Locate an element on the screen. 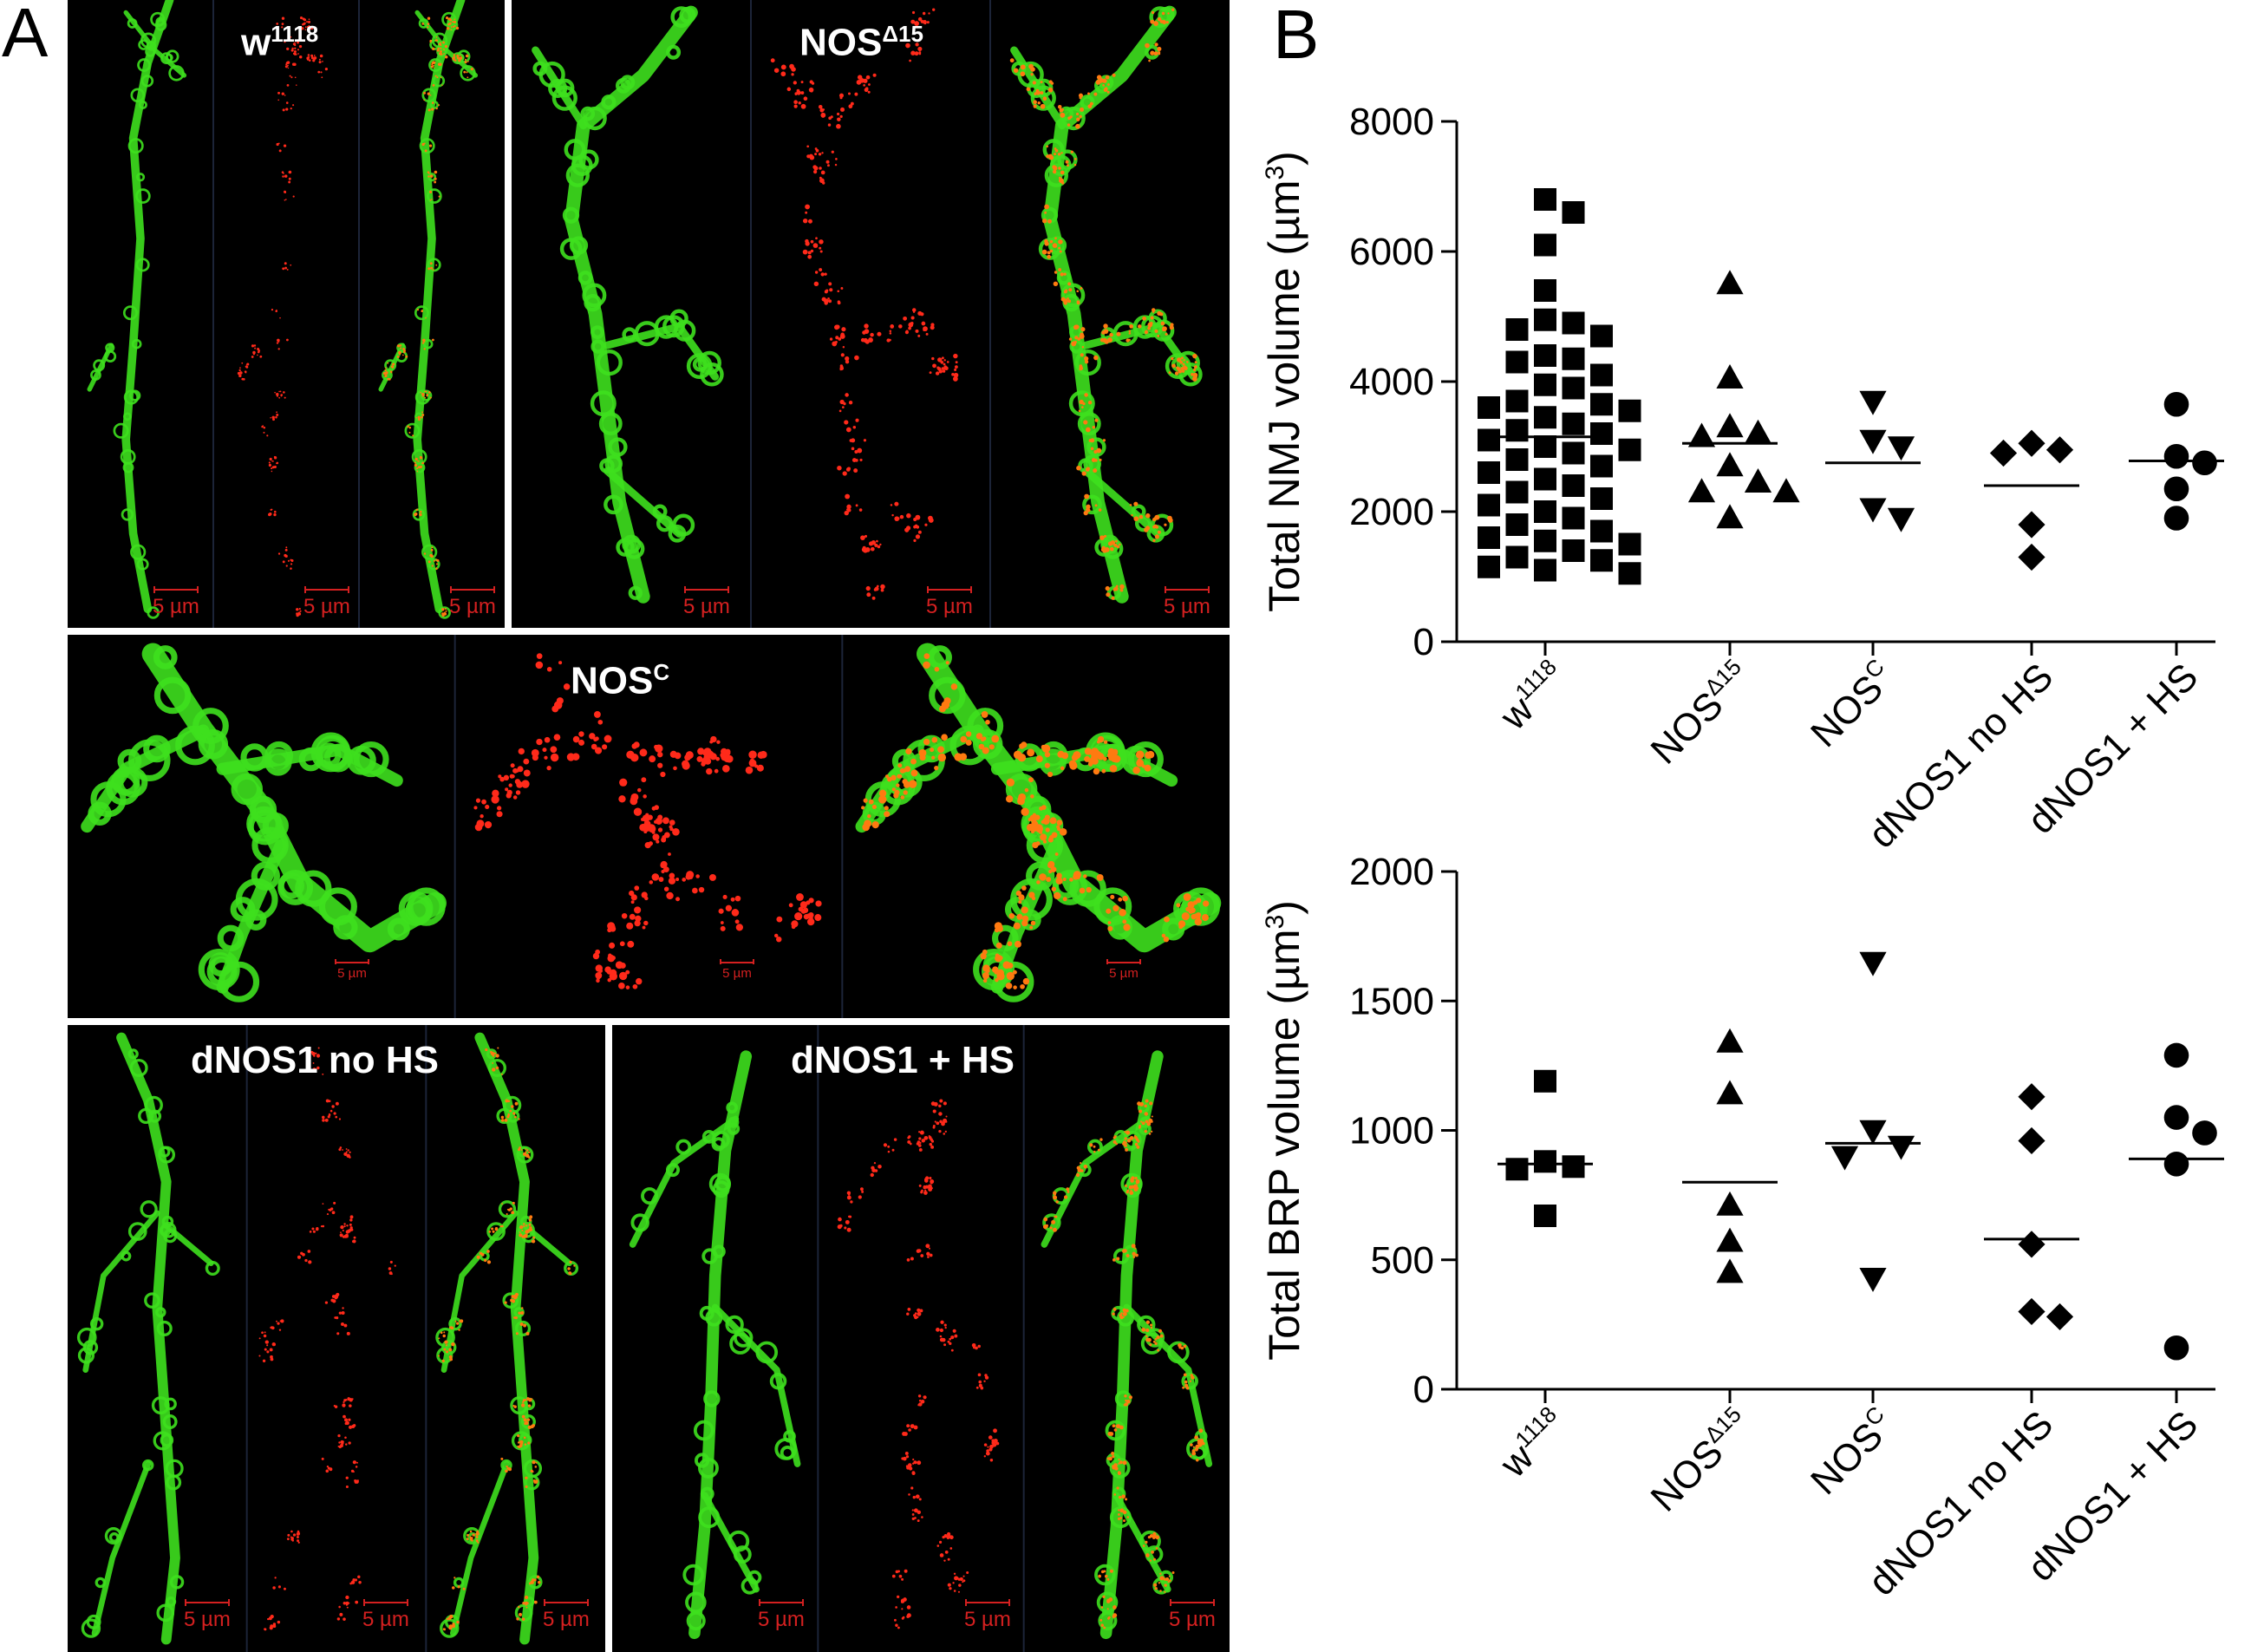 This screenshot has height=1652, width=2251. micrograph-dnos1-no-hs-image is located at coordinates (327, 1339).